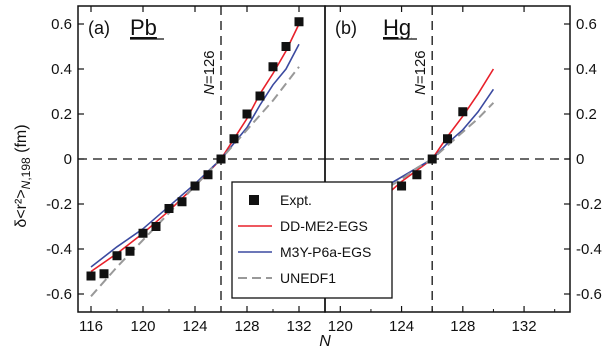 The image size is (612, 353). What do you see at coordinates (91, 326) in the screenshot?
I see `x-tick-label: 116` at bounding box center [91, 326].